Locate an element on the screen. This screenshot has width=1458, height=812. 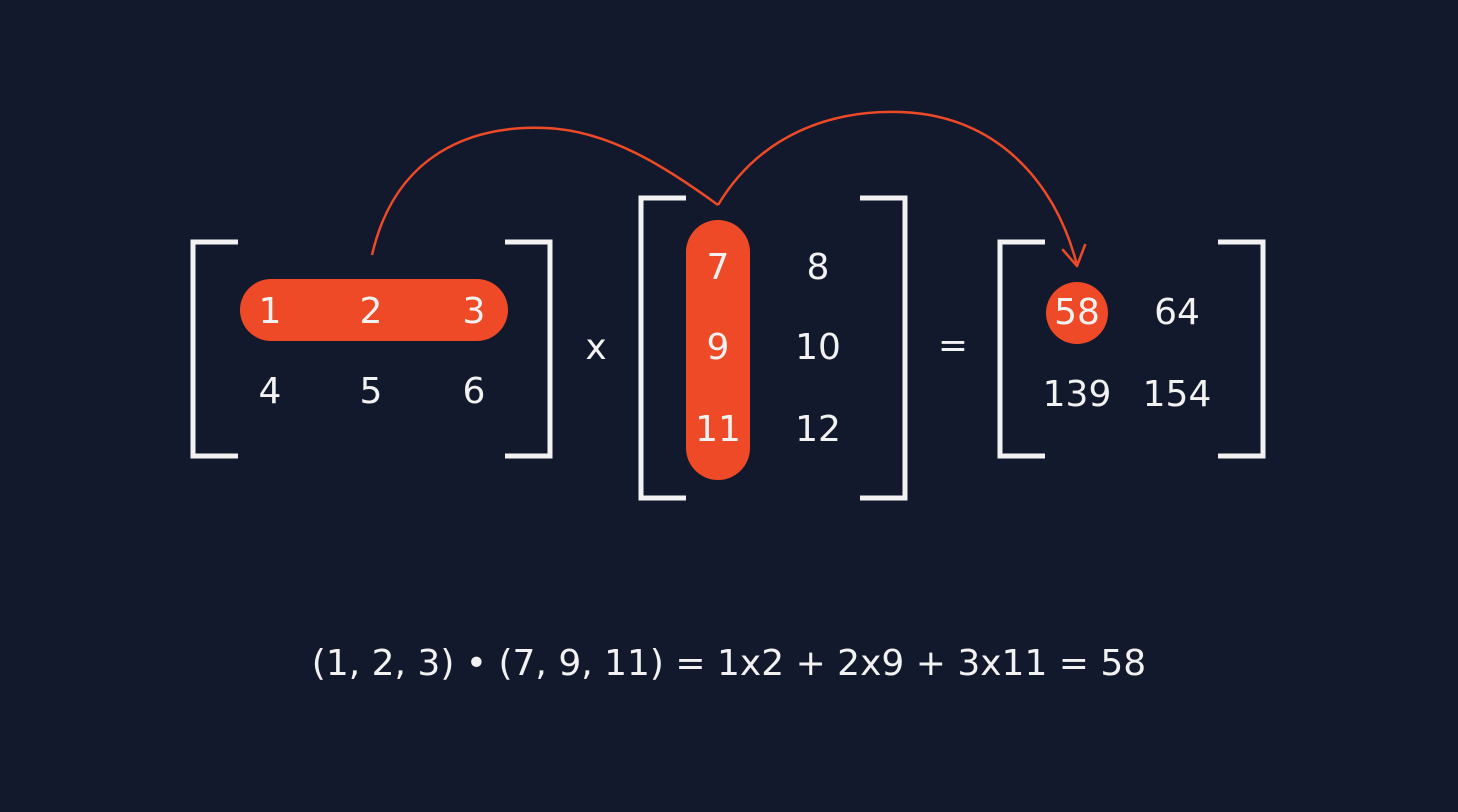
matrix-c-left-bracket is located at coordinates (1021, 349).